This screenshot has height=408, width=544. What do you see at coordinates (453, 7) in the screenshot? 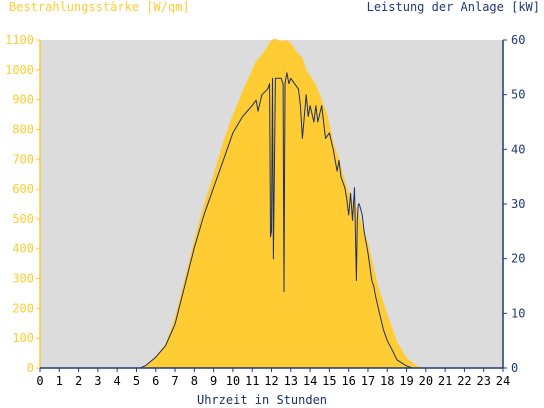
I see `right-axis-title: Leistung der Anlage [kW]` at bounding box center [453, 7].